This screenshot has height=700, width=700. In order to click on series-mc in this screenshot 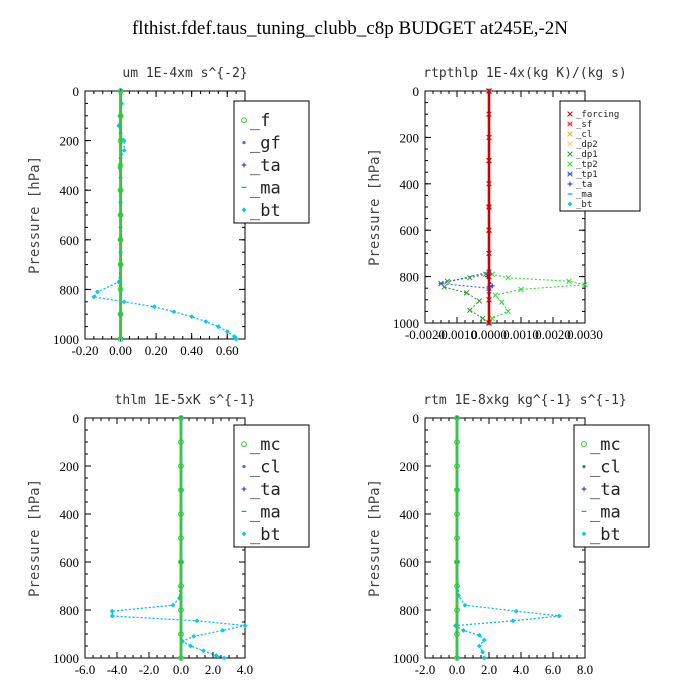, I will do `click(457, 538)`.